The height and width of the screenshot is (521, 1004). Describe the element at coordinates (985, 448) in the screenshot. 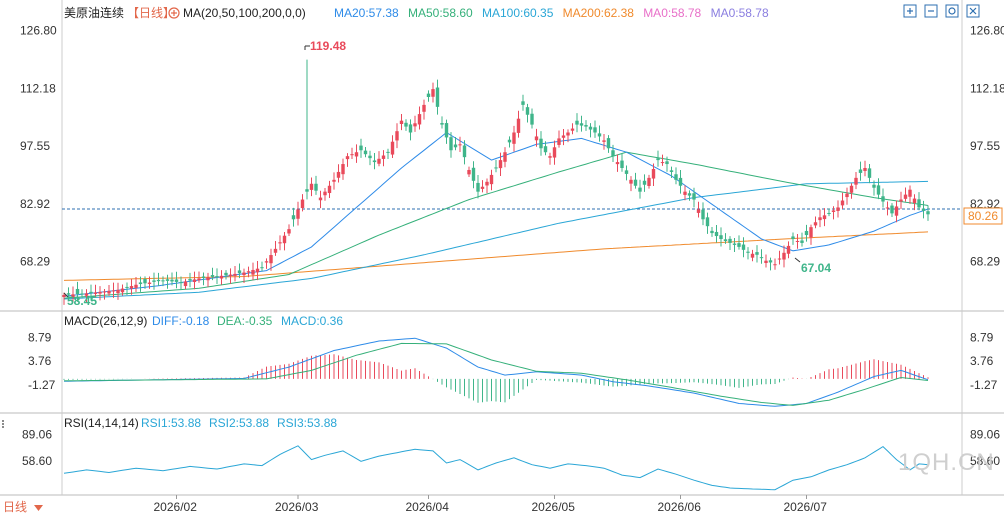

I see `rsi-axis-right: 89.06 58.60` at that location.